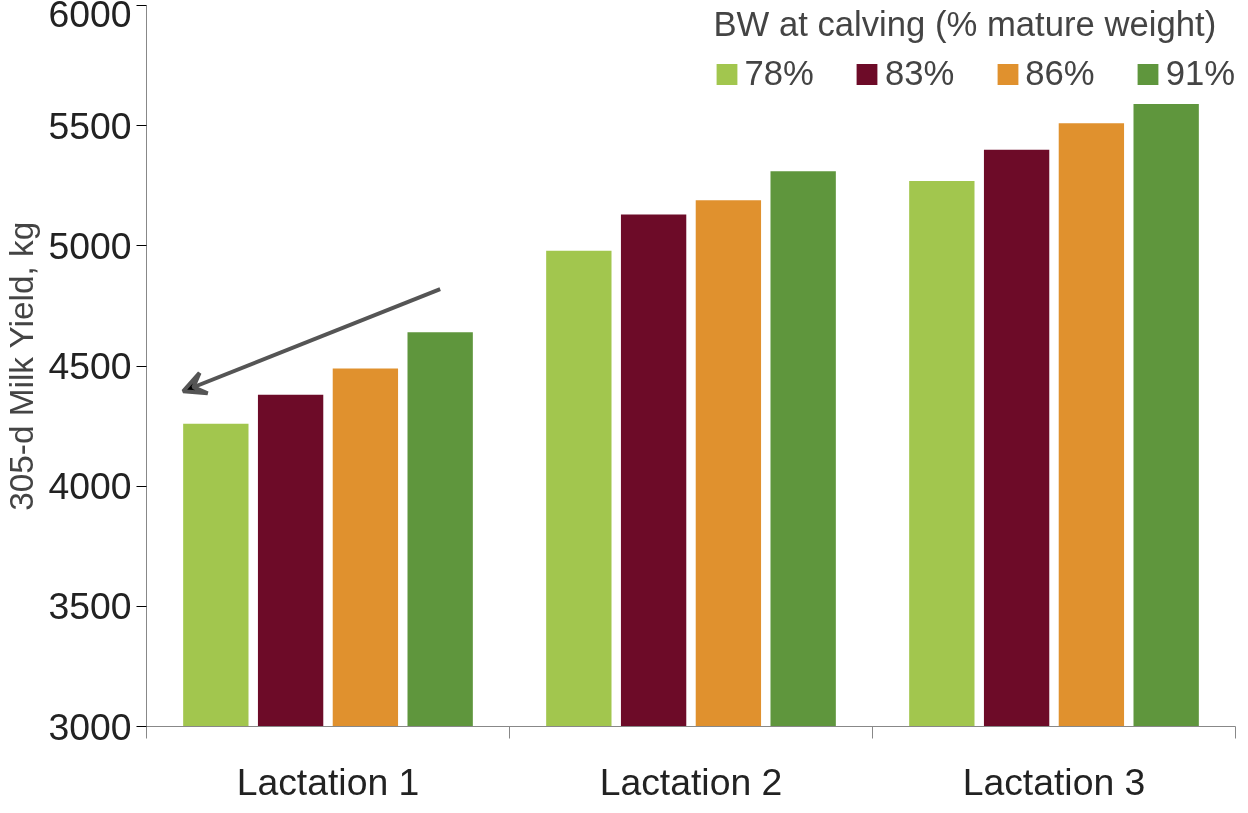 Image resolution: width=1248 pixels, height=813 pixels. What do you see at coordinates (1060, 73) in the screenshot?
I see `legend-label: 86%` at bounding box center [1060, 73].